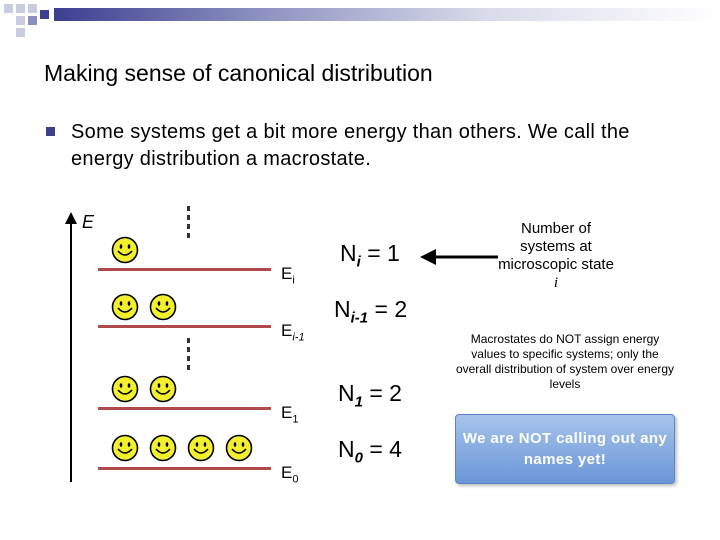 This screenshot has width=720, height=540. Describe the element at coordinates (88, 222) in the screenshot. I see `axis-label: E` at that location.